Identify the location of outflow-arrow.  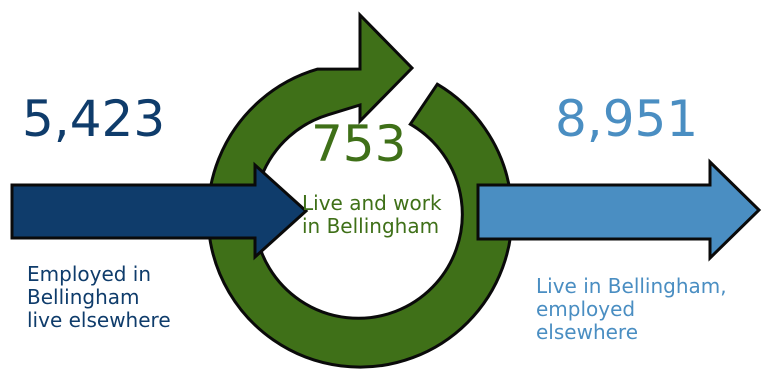
(619, 210).